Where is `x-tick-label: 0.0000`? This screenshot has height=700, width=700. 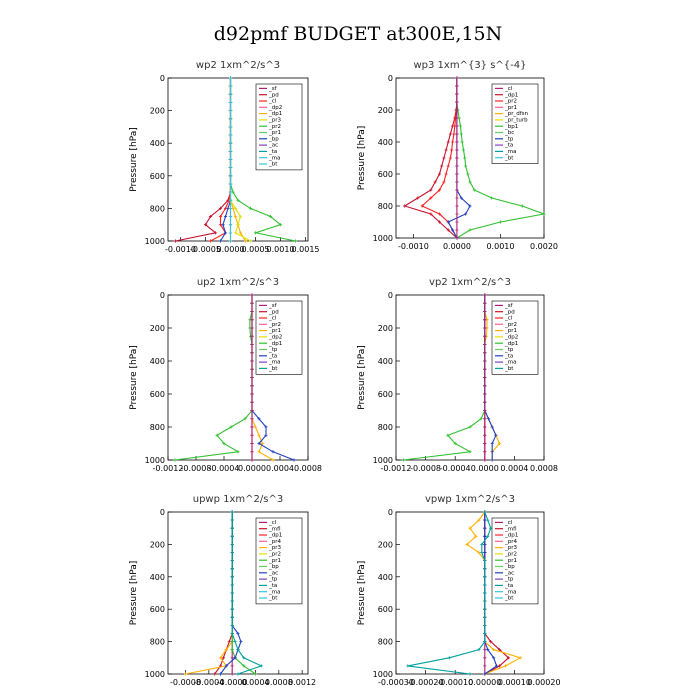
x-tick-label: 0.0000 is located at coordinates (252, 468).